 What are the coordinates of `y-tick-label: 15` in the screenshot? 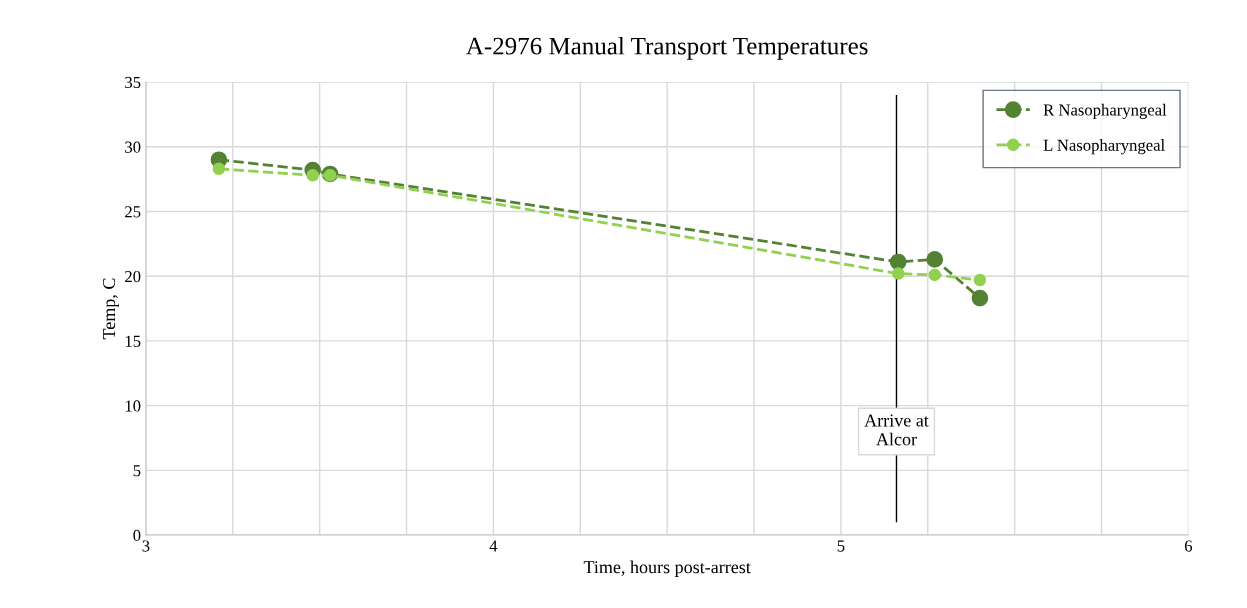 It's located at (133, 341).